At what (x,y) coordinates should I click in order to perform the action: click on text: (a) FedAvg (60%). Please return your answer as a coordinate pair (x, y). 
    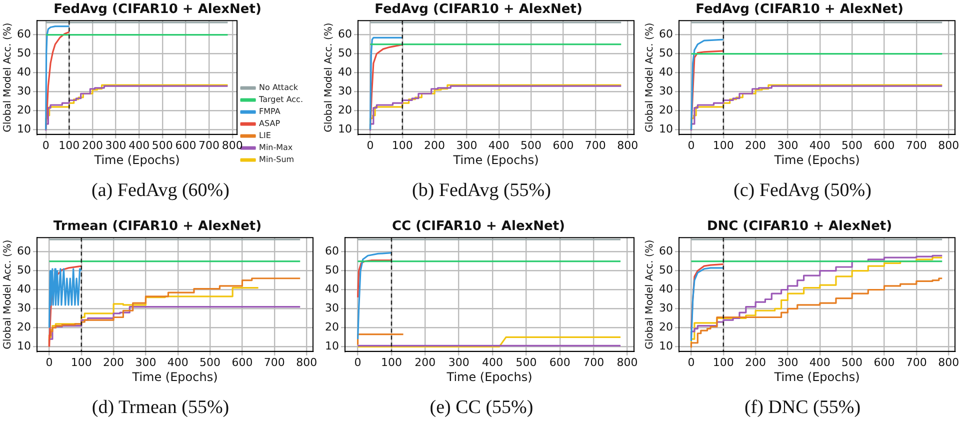
    Looking at the image, I should click on (160, 191).